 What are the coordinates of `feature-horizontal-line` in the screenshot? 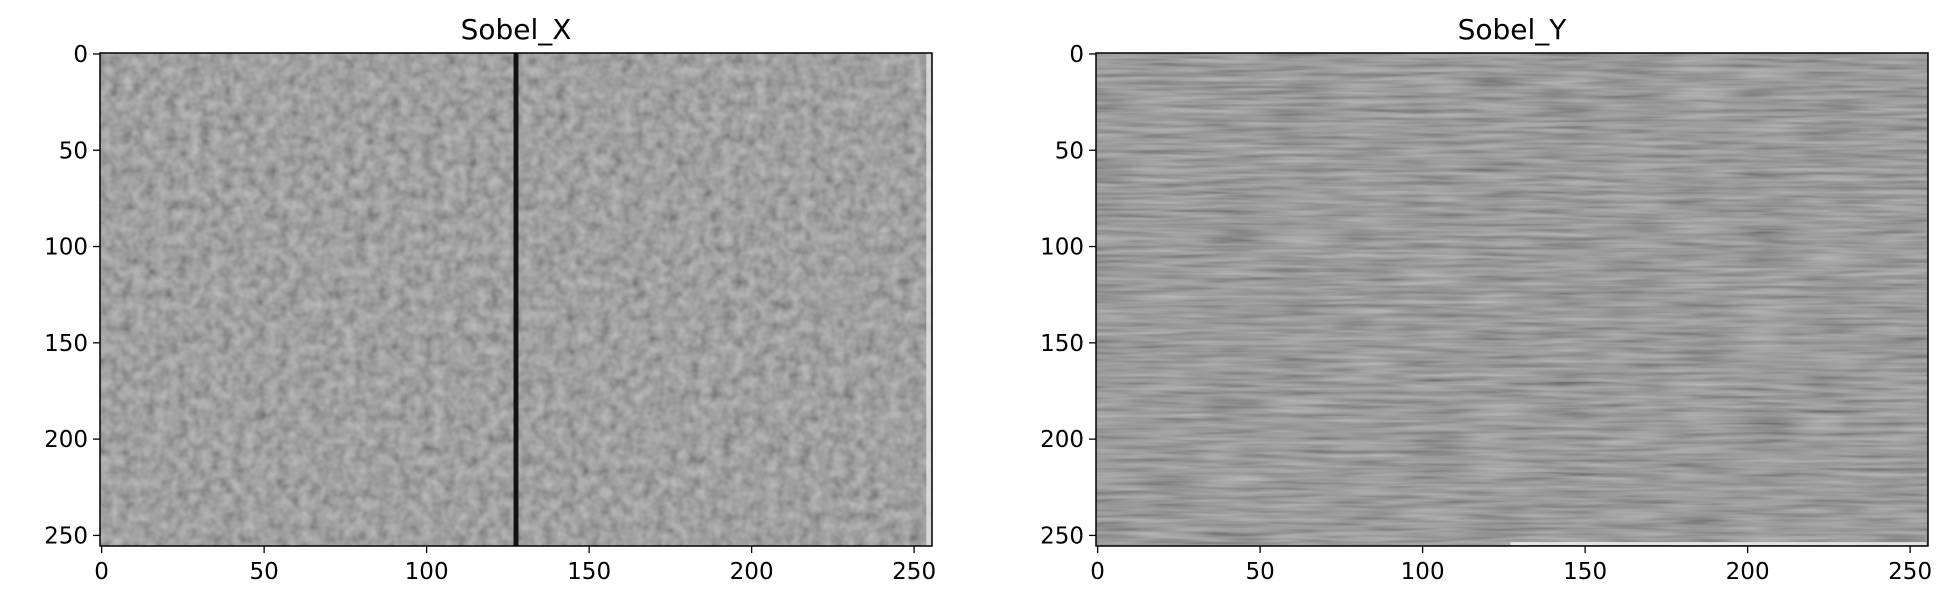 It's located at (1718, 544).